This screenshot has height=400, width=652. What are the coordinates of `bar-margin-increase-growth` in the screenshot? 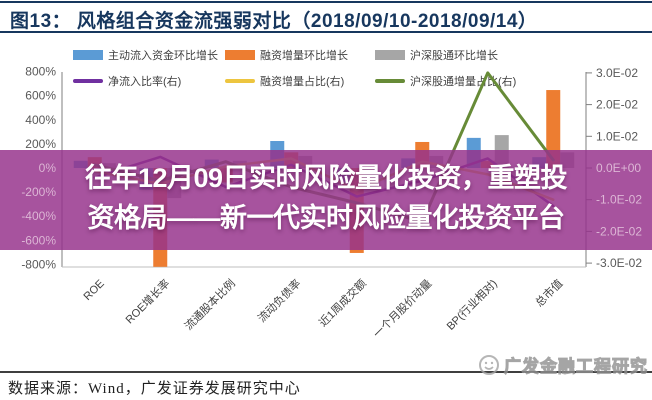 It's located at (553, 129).